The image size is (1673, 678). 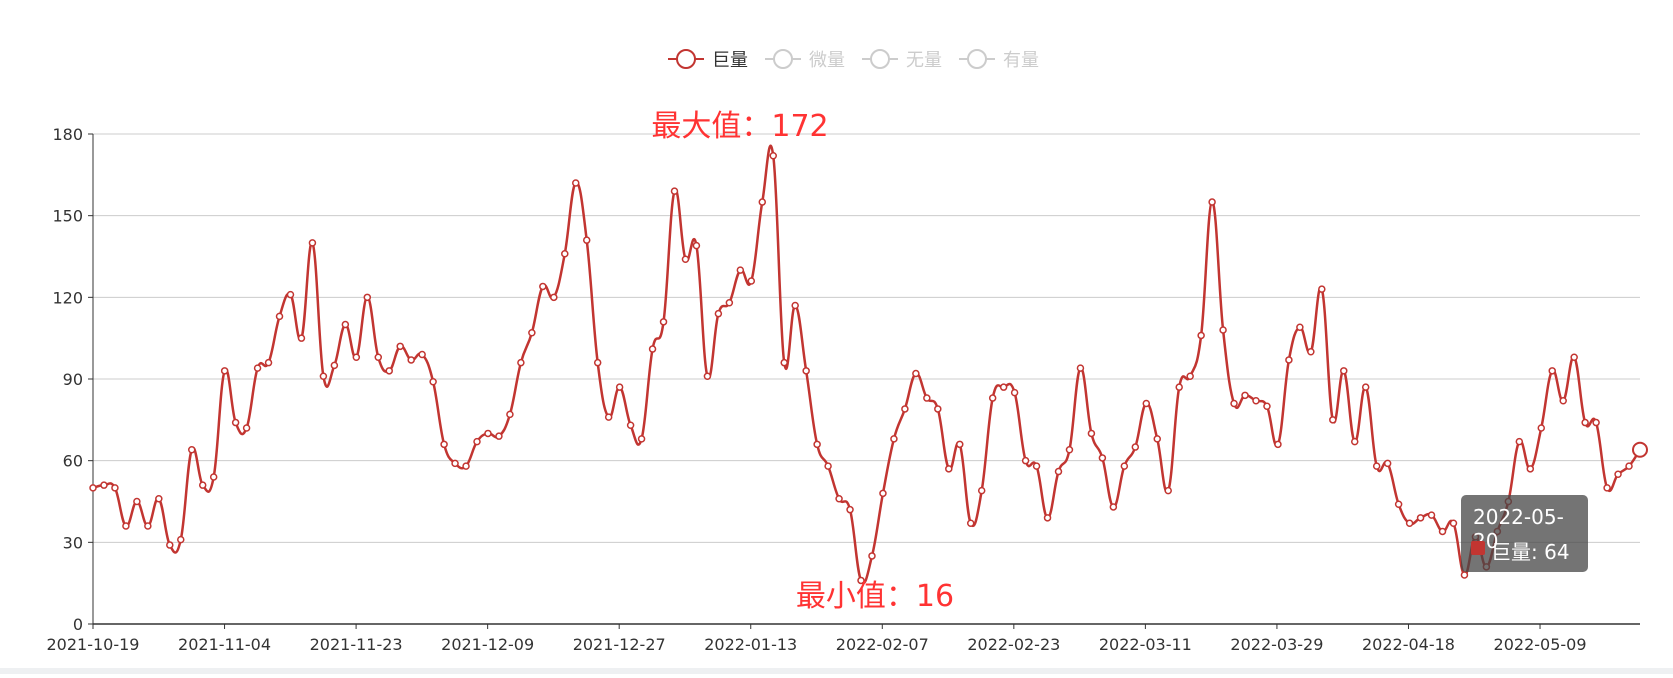 What do you see at coordinates (730, 60) in the screenshot?
I see `legend-label: 巨量` at bounding box center [730, 60].